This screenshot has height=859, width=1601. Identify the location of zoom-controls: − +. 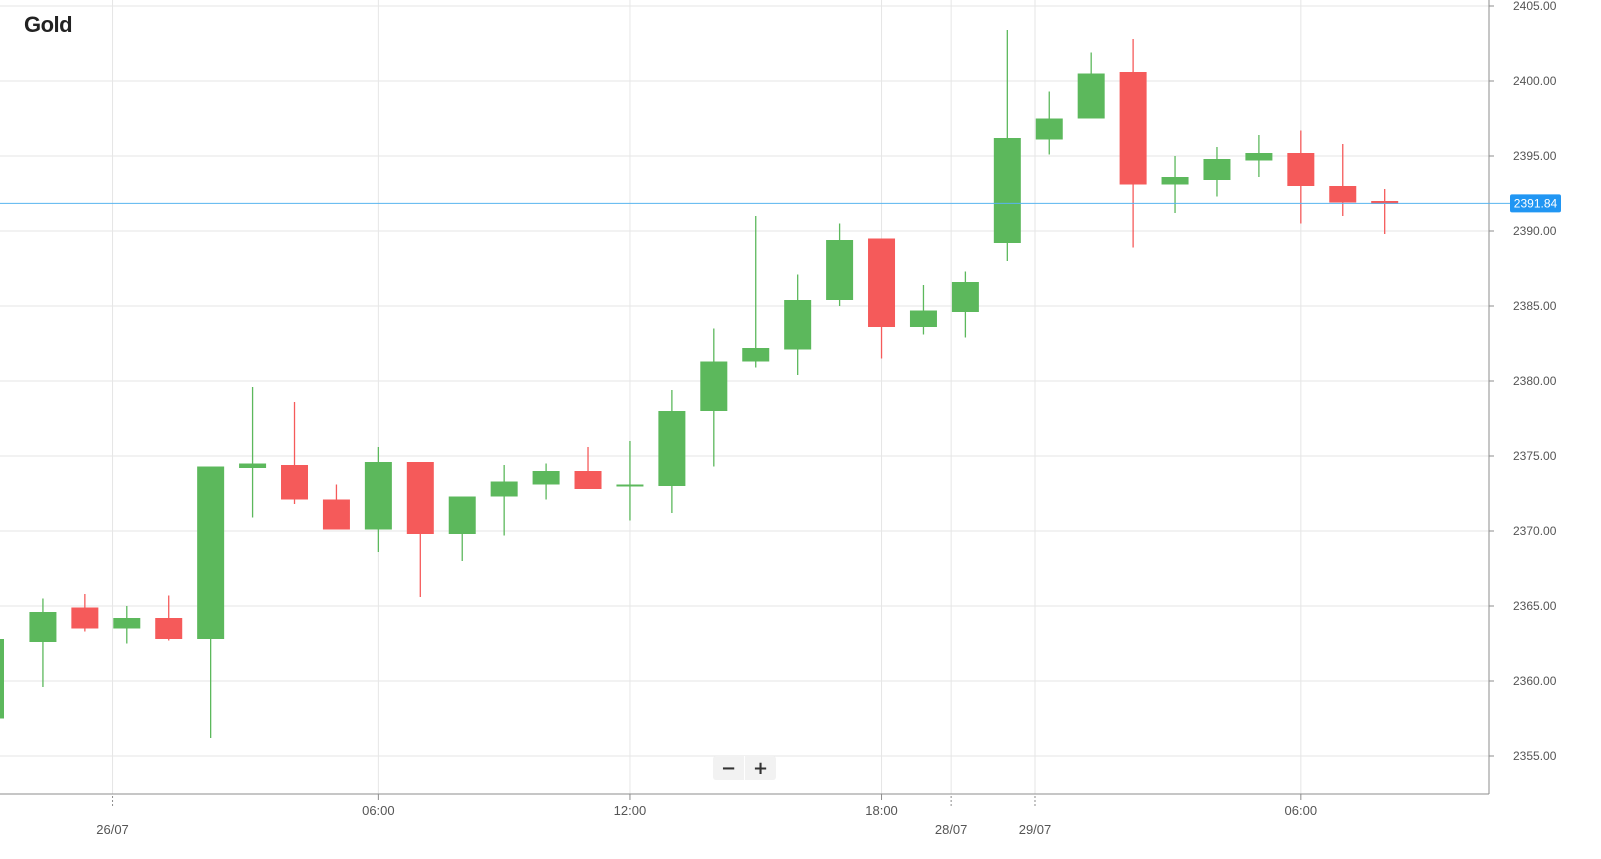
(744, 768).